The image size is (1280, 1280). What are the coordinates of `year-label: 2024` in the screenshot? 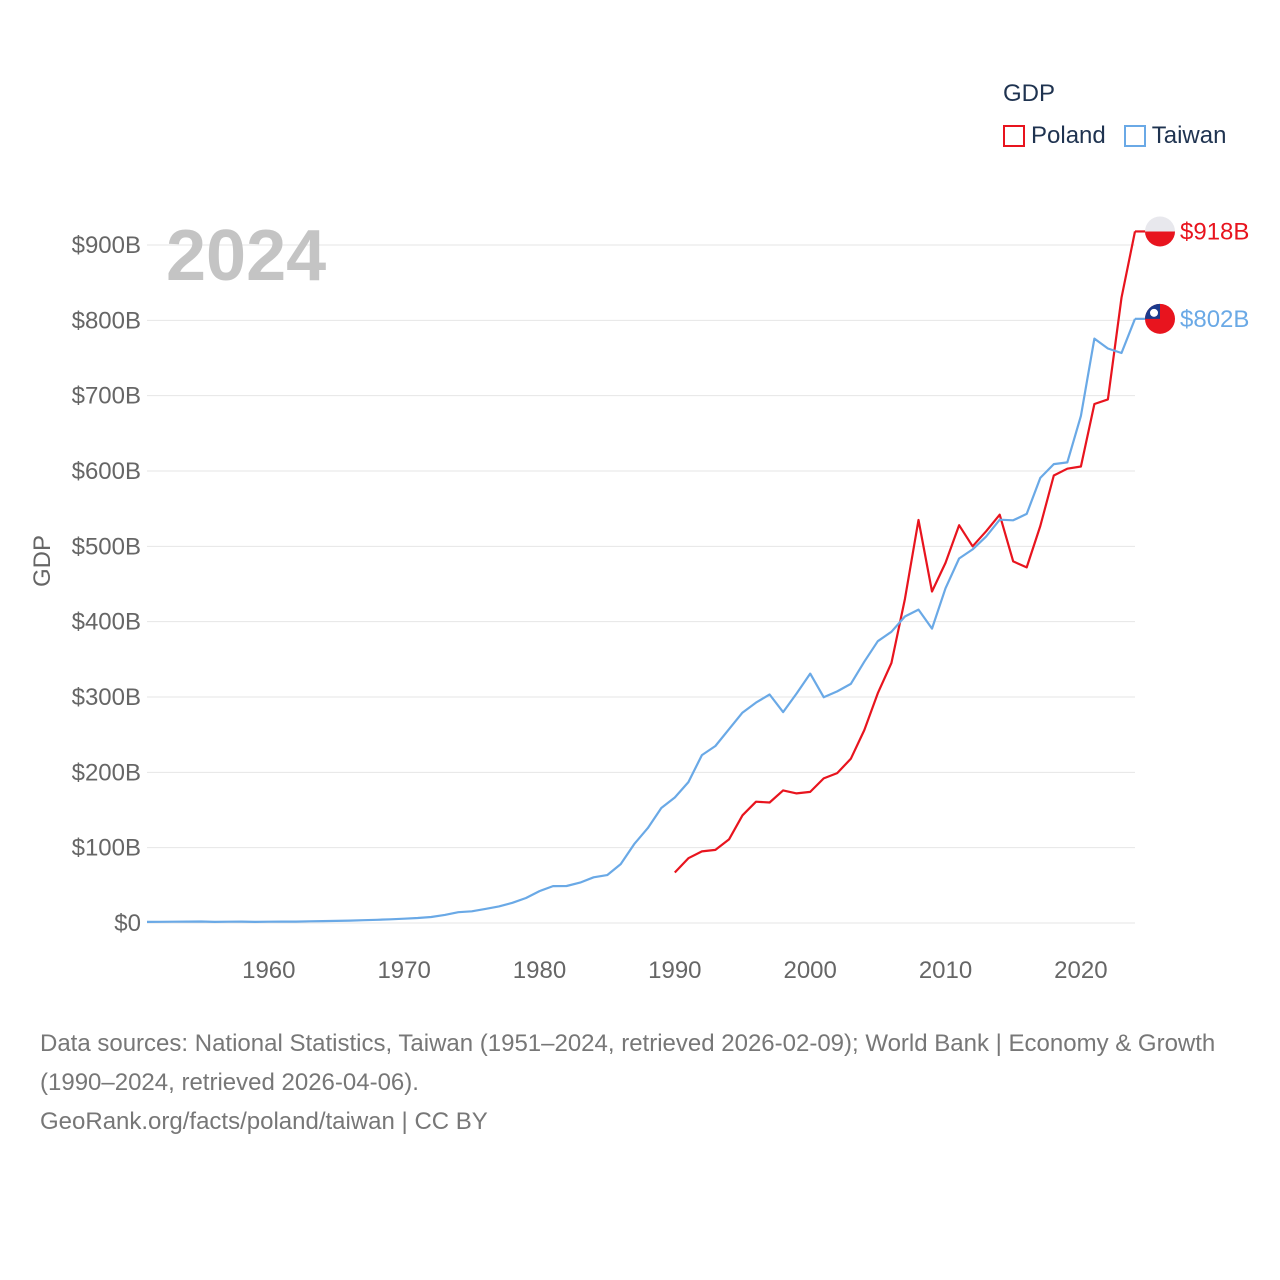 It's located at (246, 256).